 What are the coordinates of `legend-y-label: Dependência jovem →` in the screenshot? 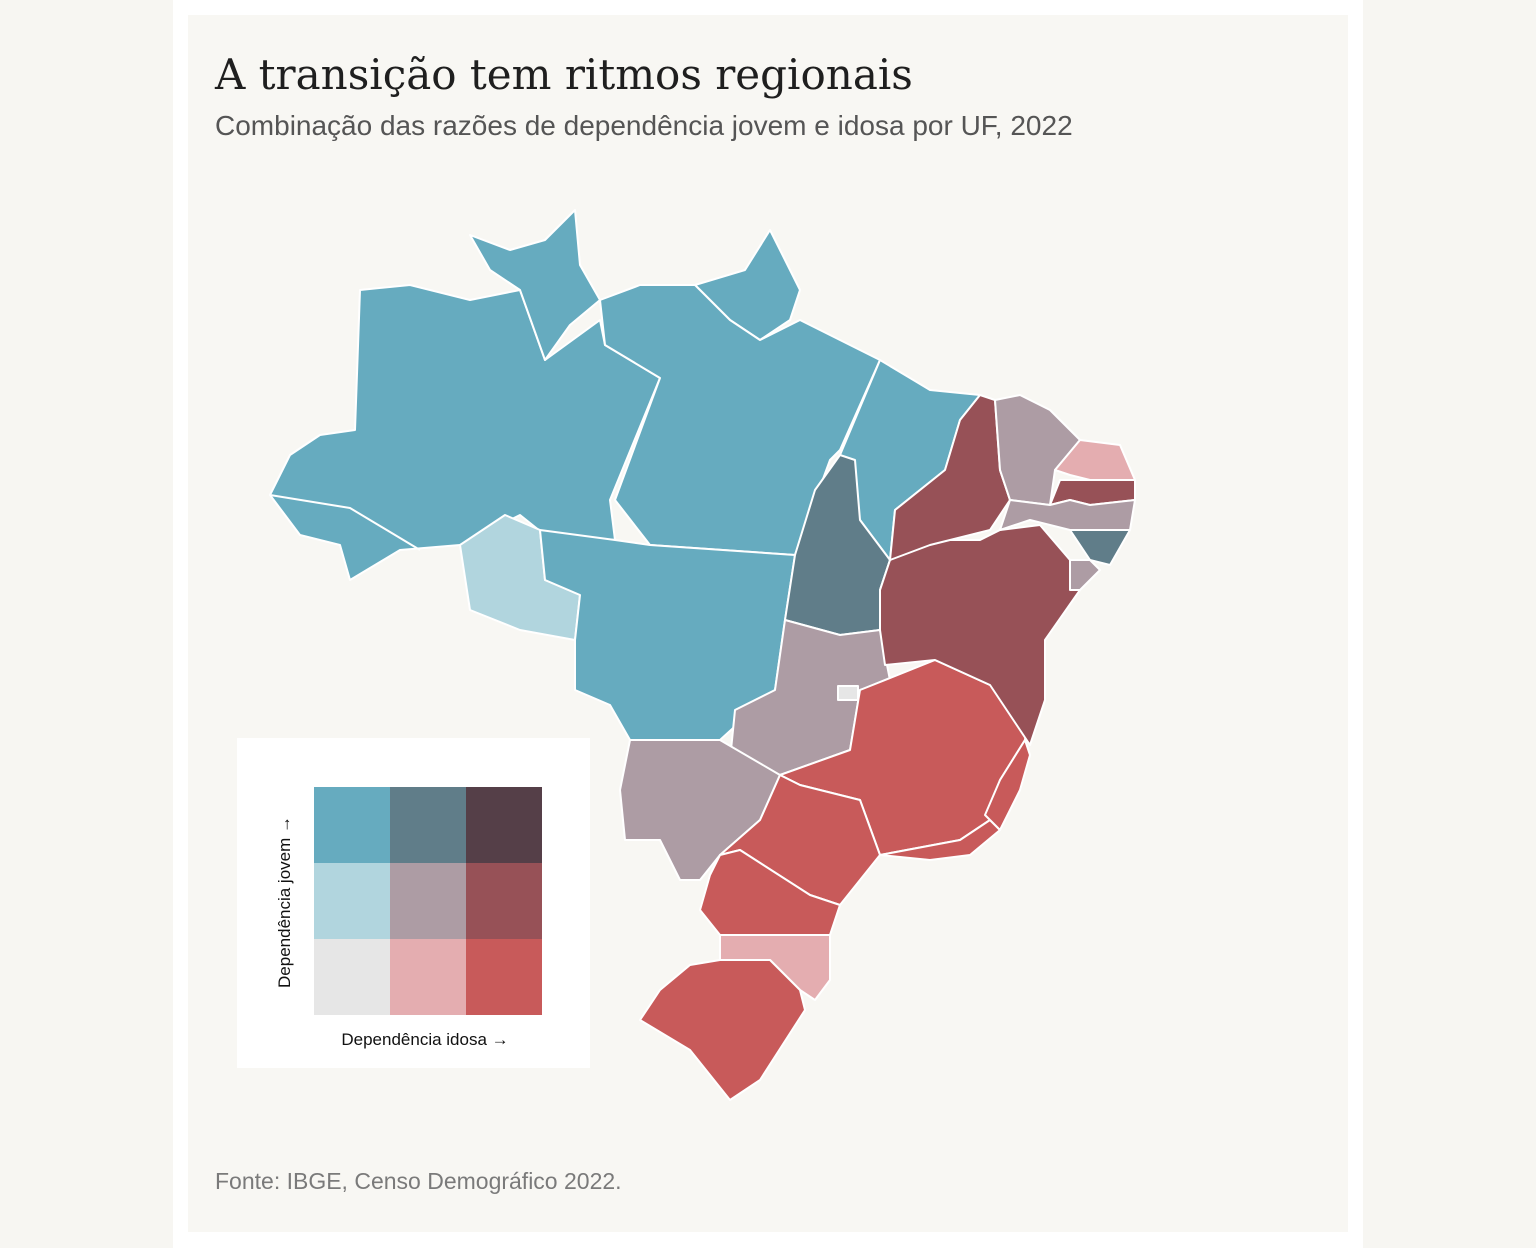 It's located at (284, 902).